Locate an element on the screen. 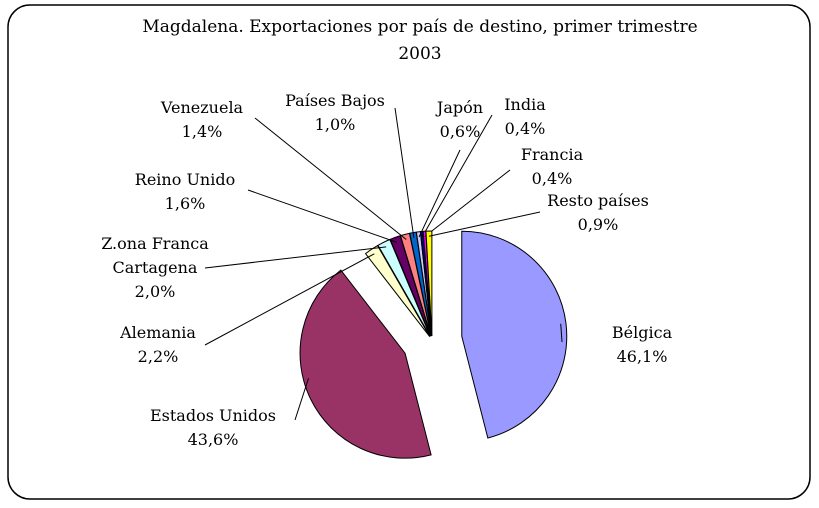 Image resolution: width=819 pixels, height=508 pixels. category-label: Z.ona Franca Cartagena is located at coordinates (155, 255).